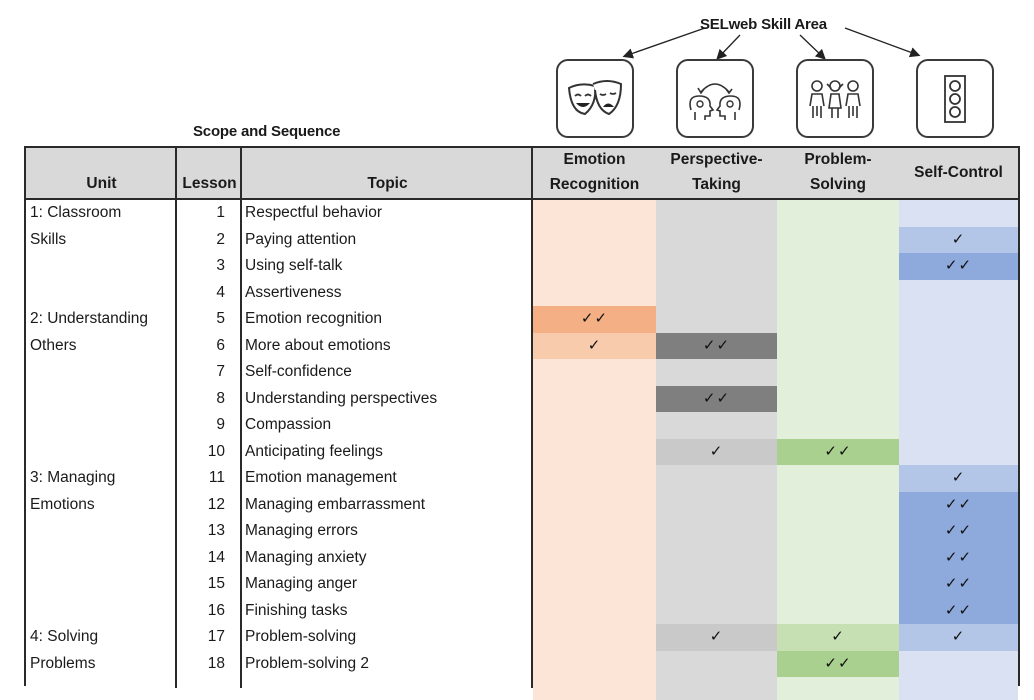 The width and height of the screenshot is (1034, 700). Describe the element at coordinates (838, 184) in the screenshot. I see `header-ps-line2: Solving` at that location.